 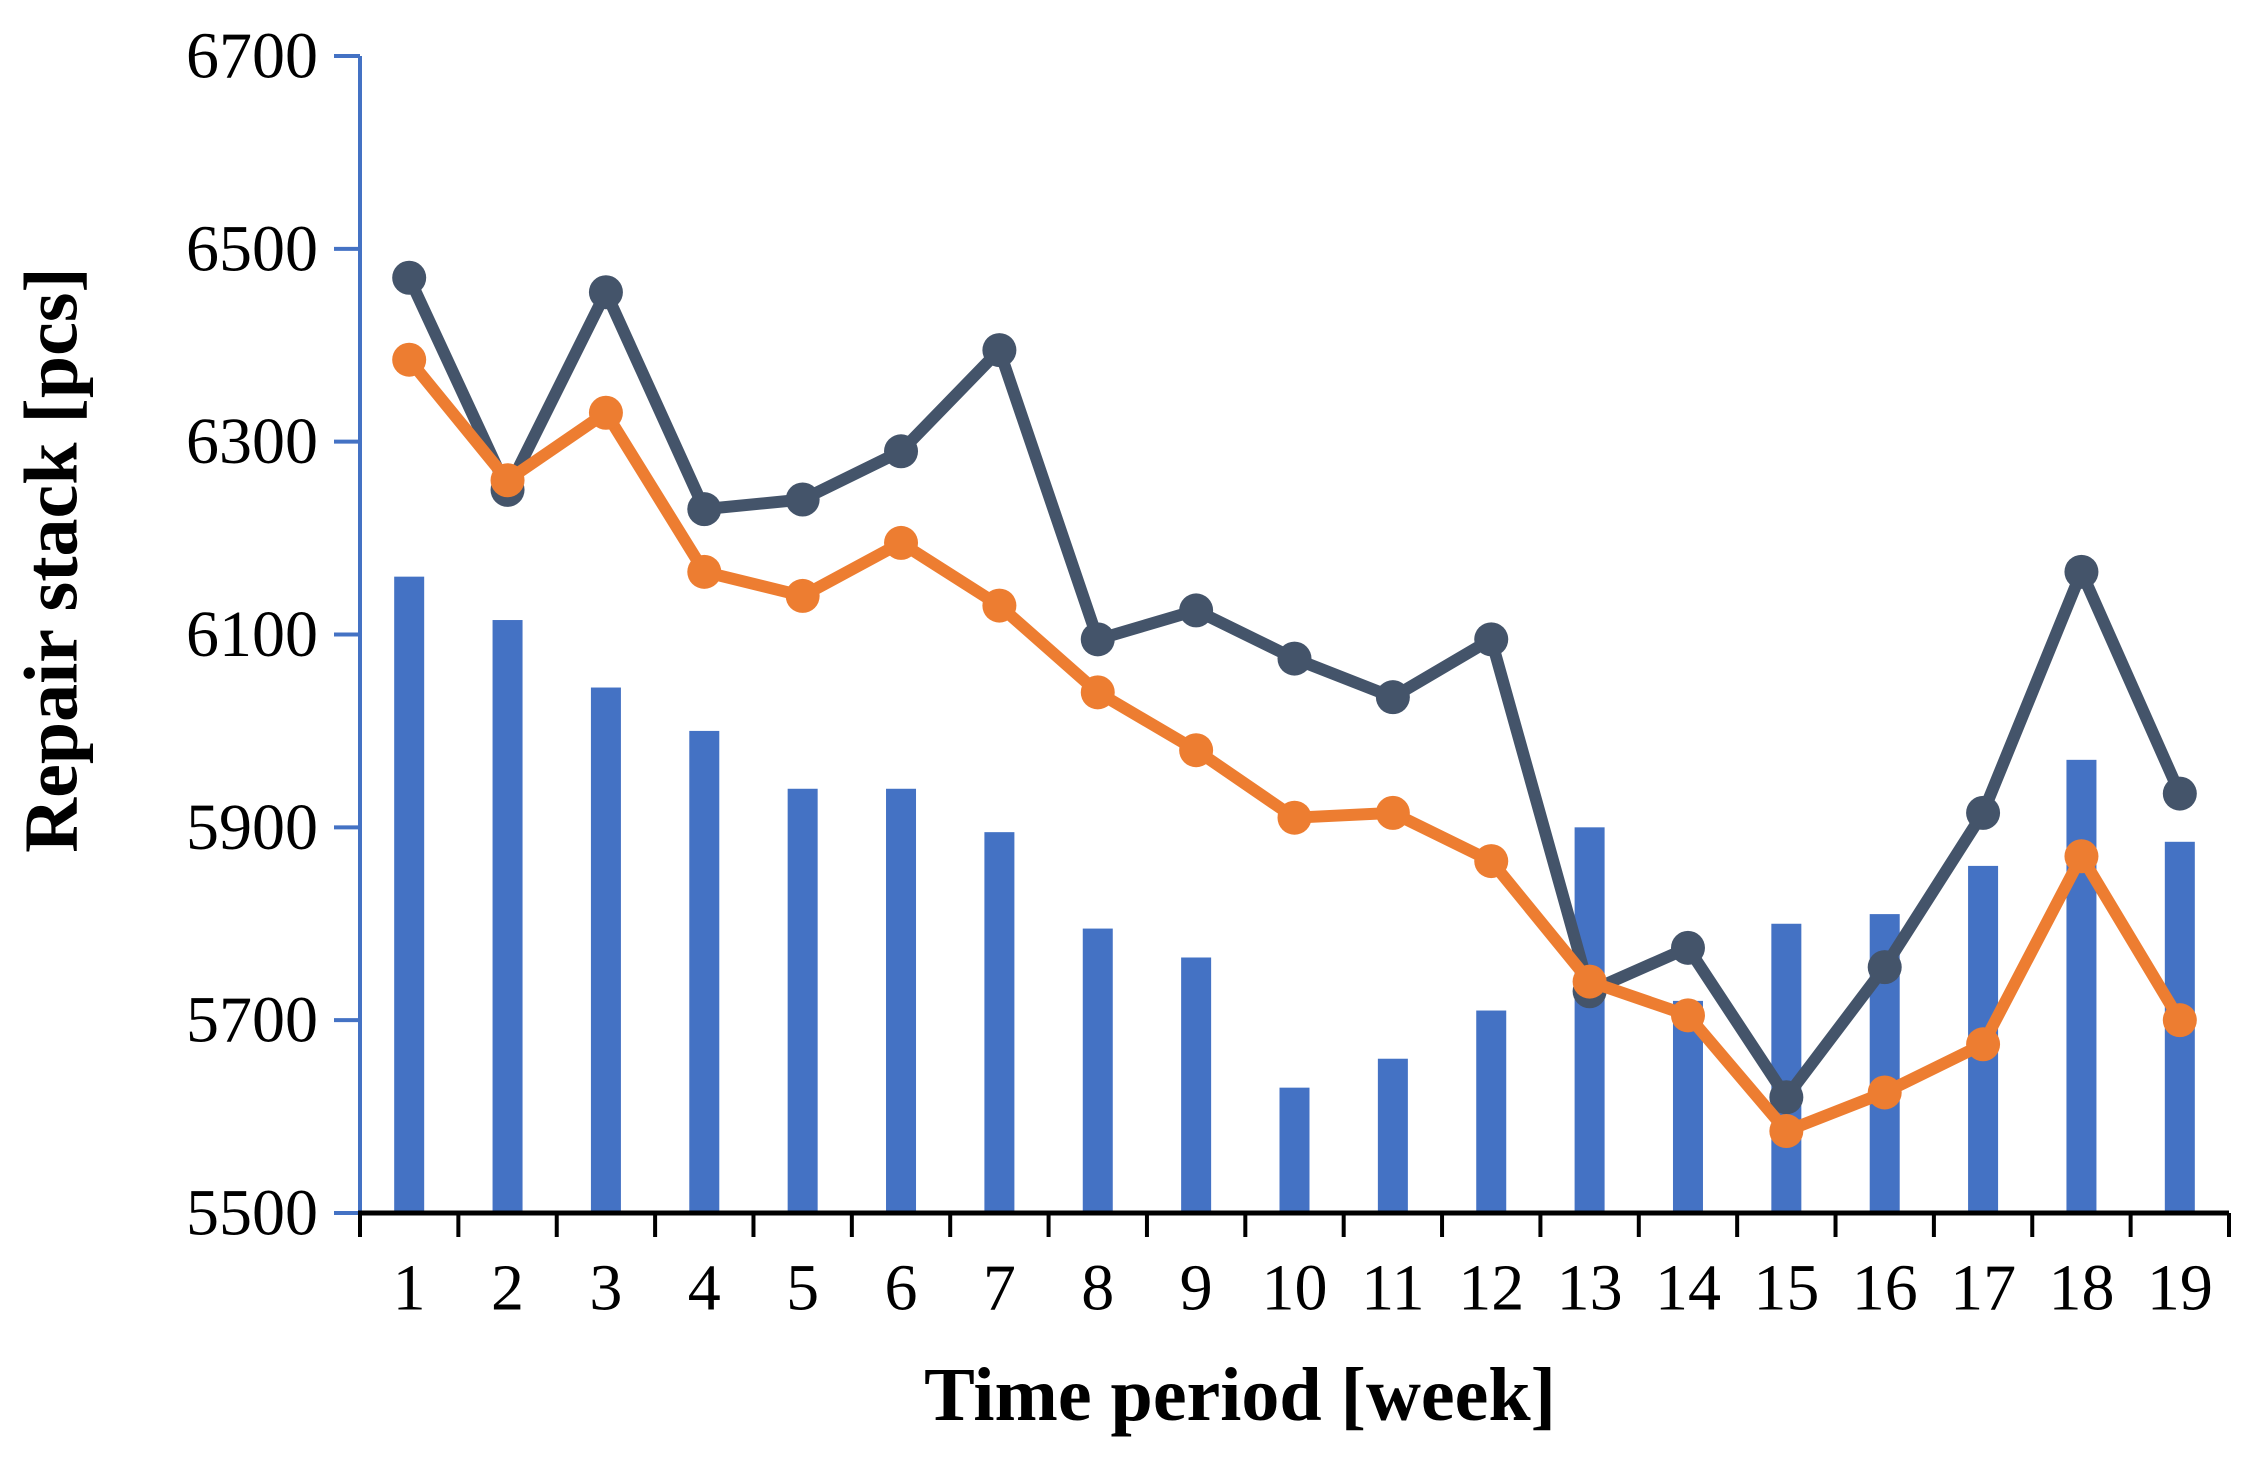 What do you see at coordinates (1240, 1395) in the screenshot?
I see `x-axis-title: Time period [week]` at bounding box center [1240, 1395].